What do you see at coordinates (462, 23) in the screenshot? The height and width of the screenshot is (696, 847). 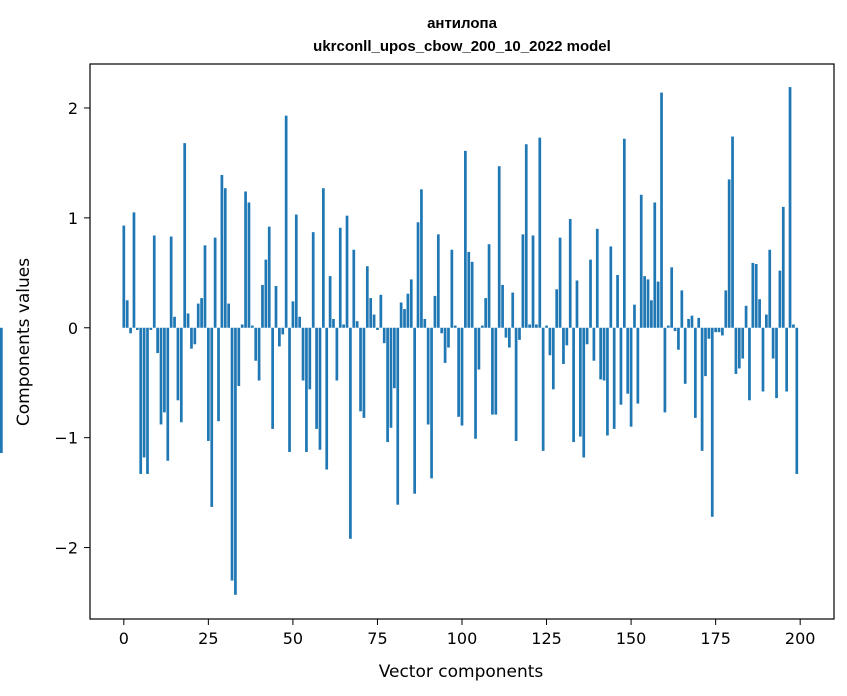 I see `chart-title: антилопа` at bounding box center [462, 23].